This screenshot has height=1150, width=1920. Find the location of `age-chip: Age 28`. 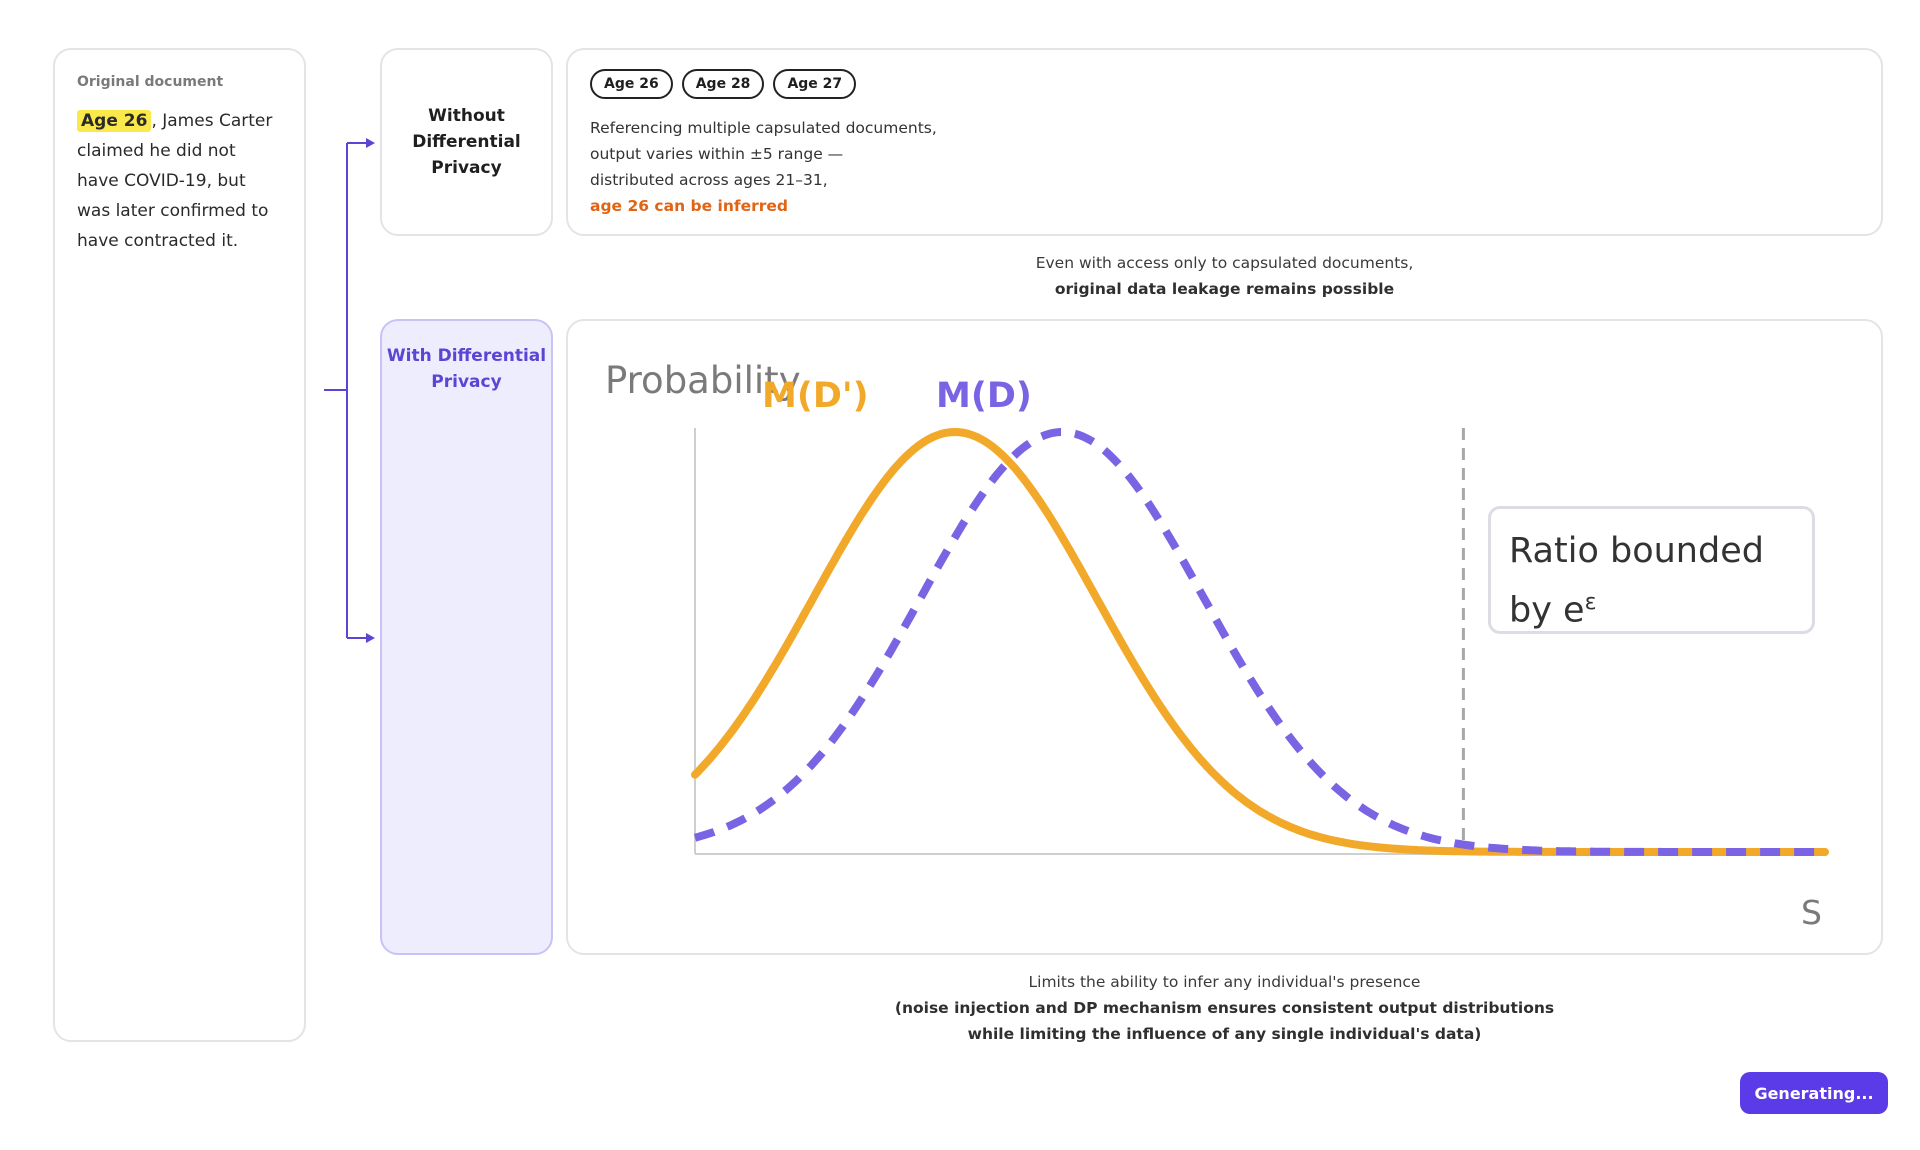

age-chip: Age 28 is located at coordinates (723, 84).